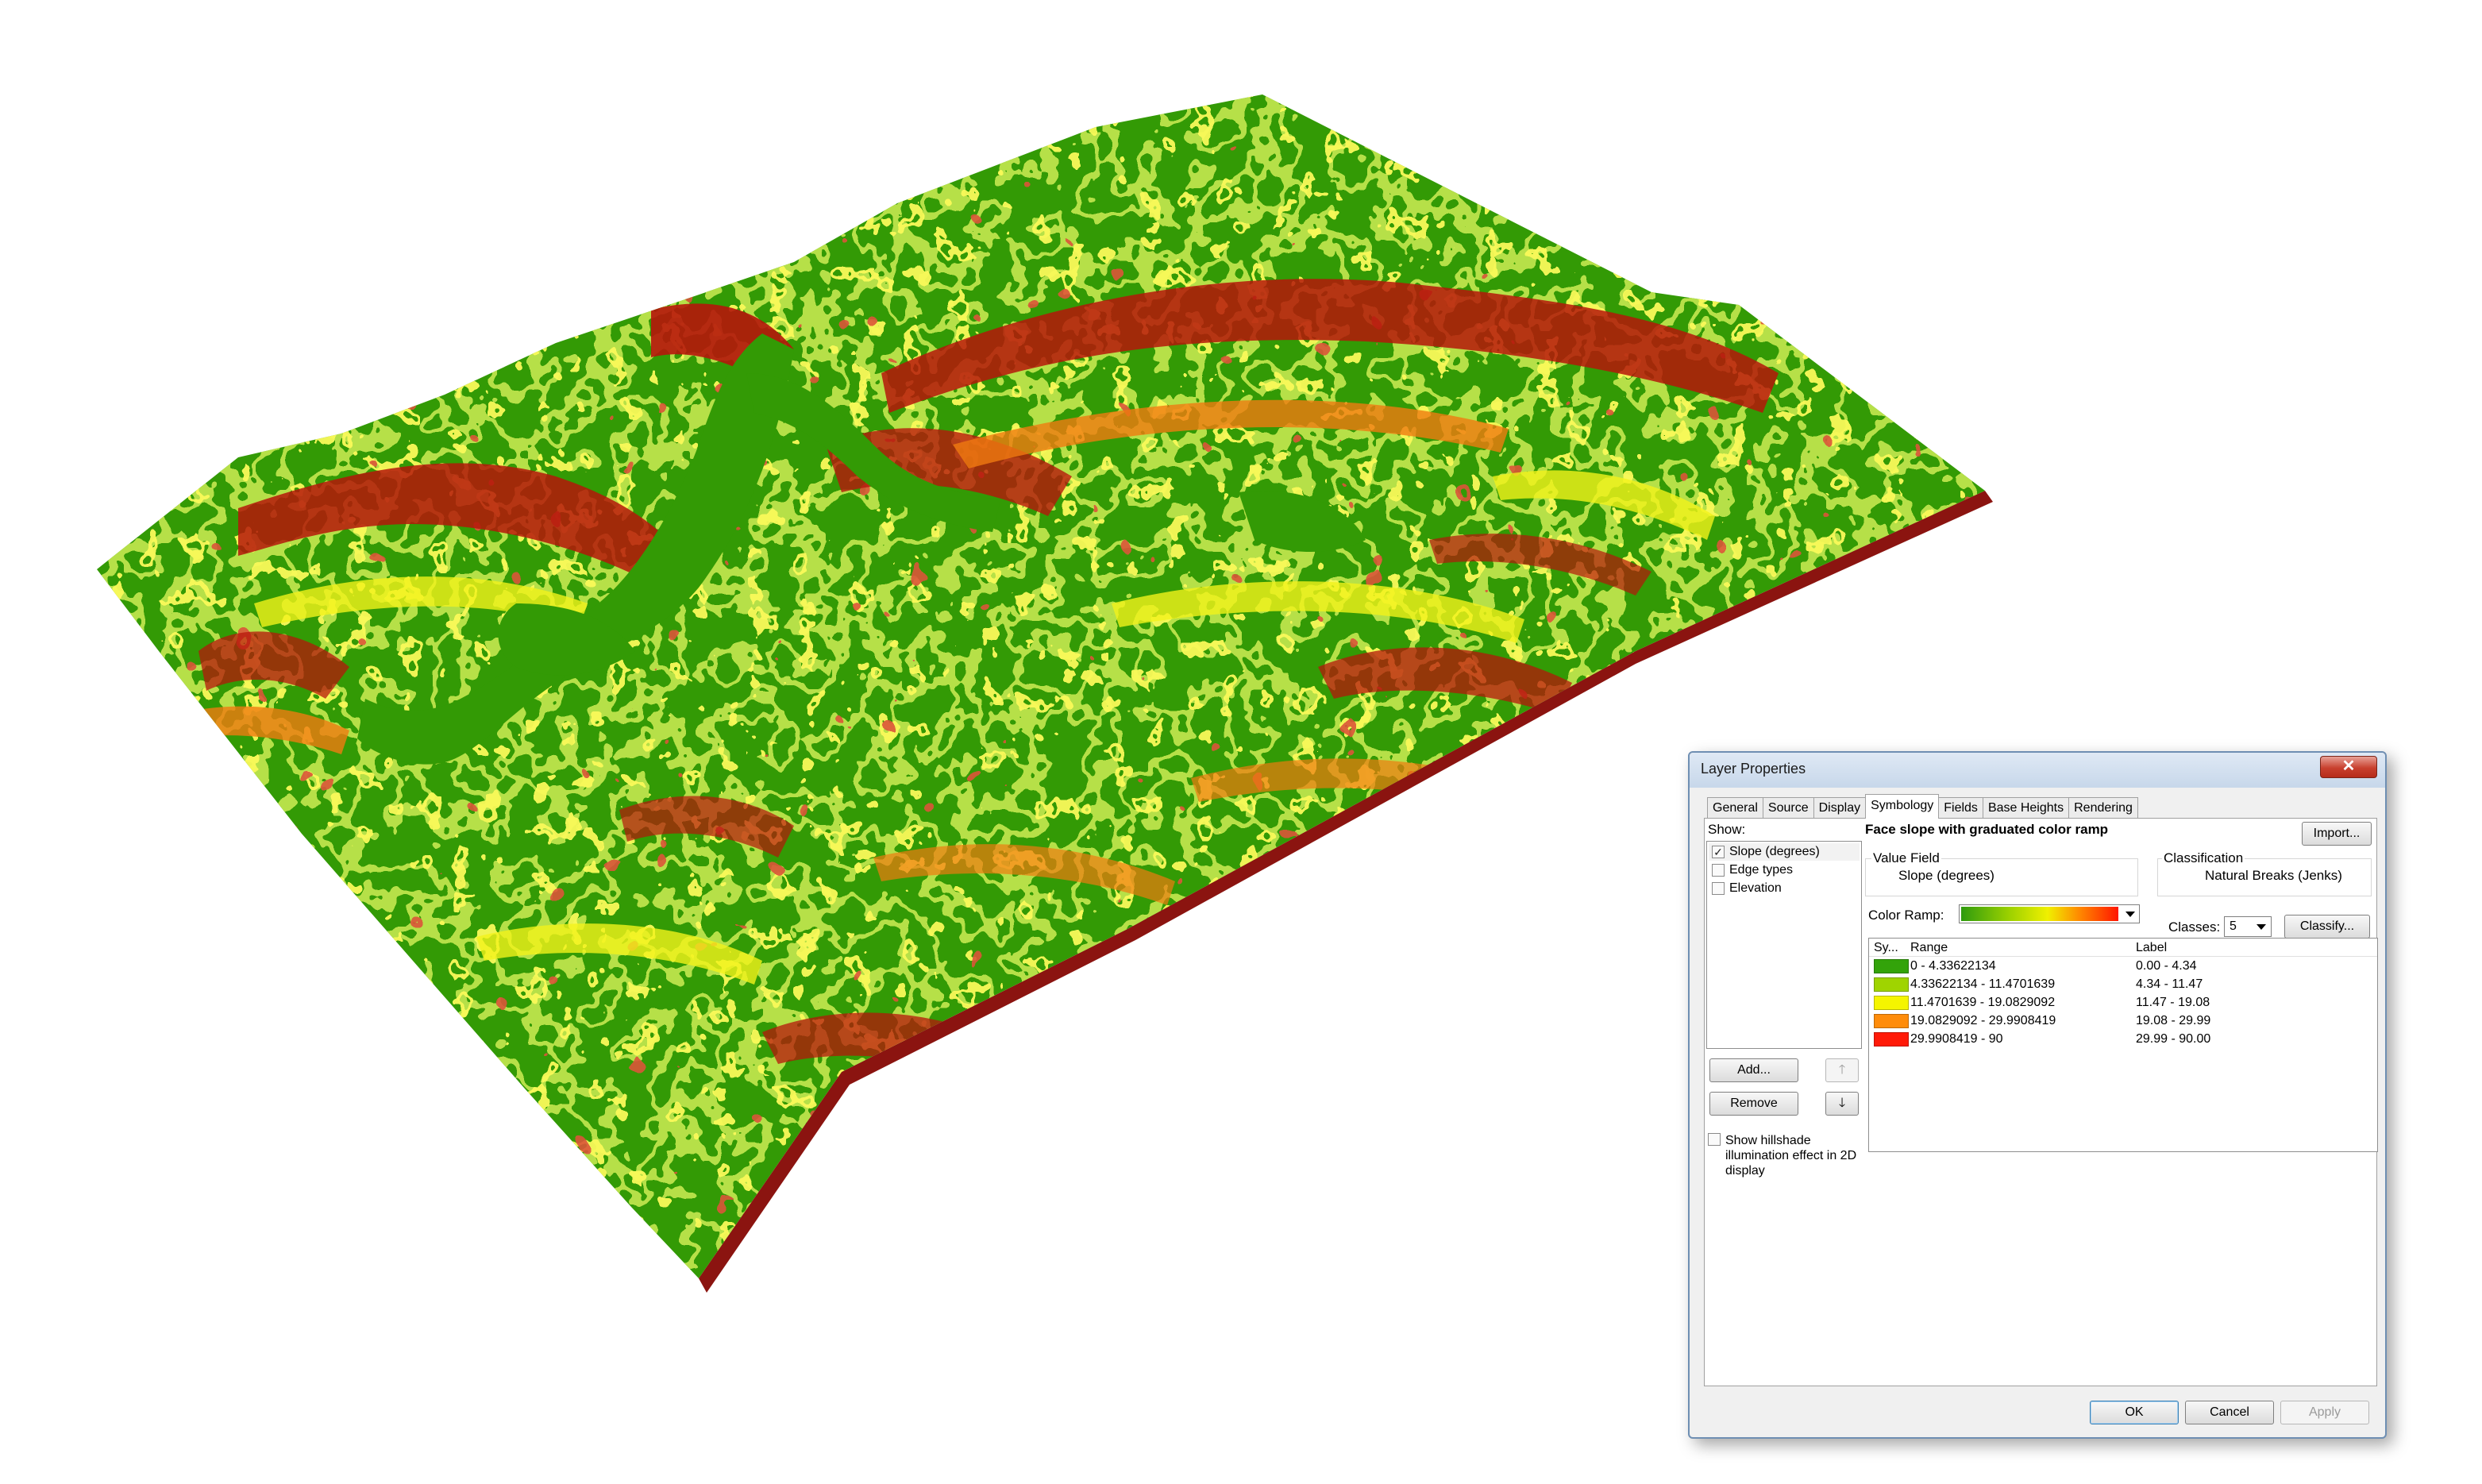  Describe the element at coordinates (1761, 870) in the screenshot. I see `show-item-label: Edge types` at that location.